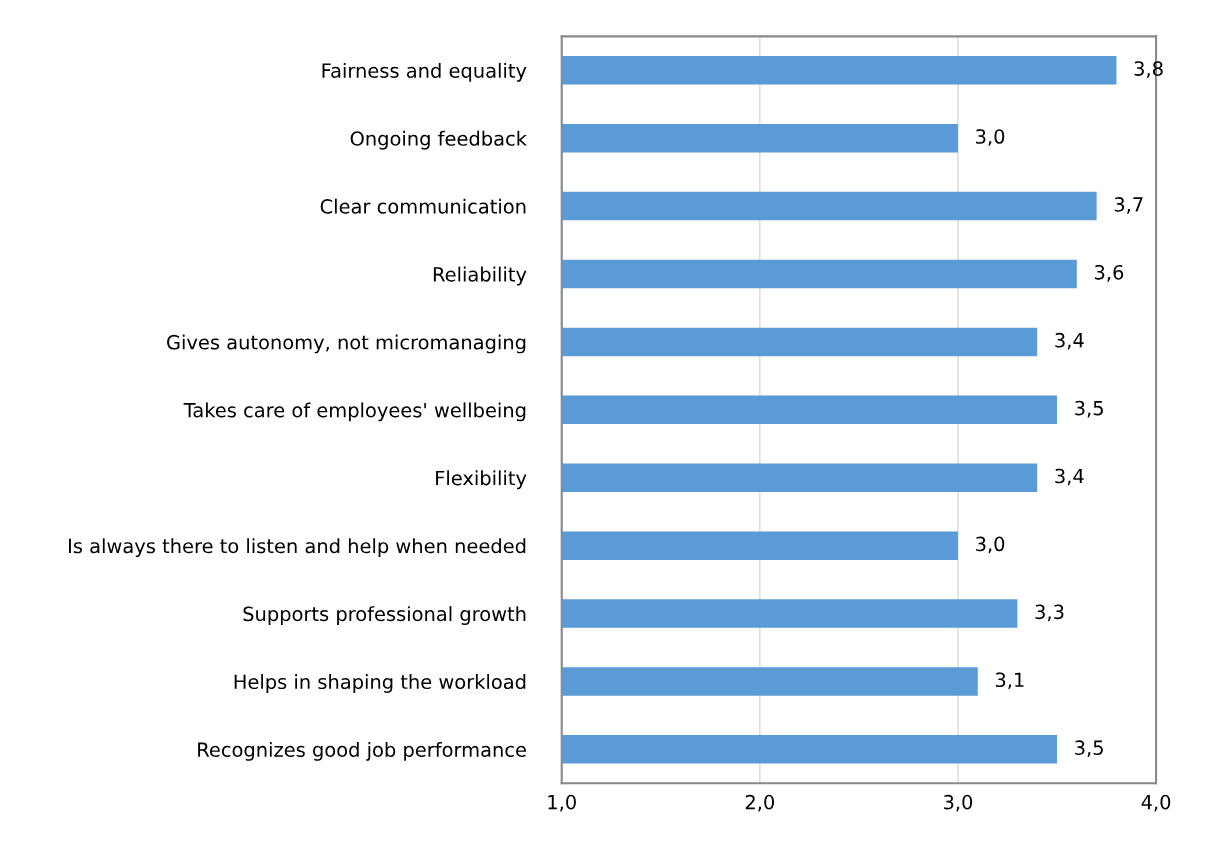 The width and height of the screenshot is (1208, 845). What do you see at coordinates (424, 72) in the screenshot?
I see `y-tick-label: Fairness and equality` at bounding box center [424, 72].